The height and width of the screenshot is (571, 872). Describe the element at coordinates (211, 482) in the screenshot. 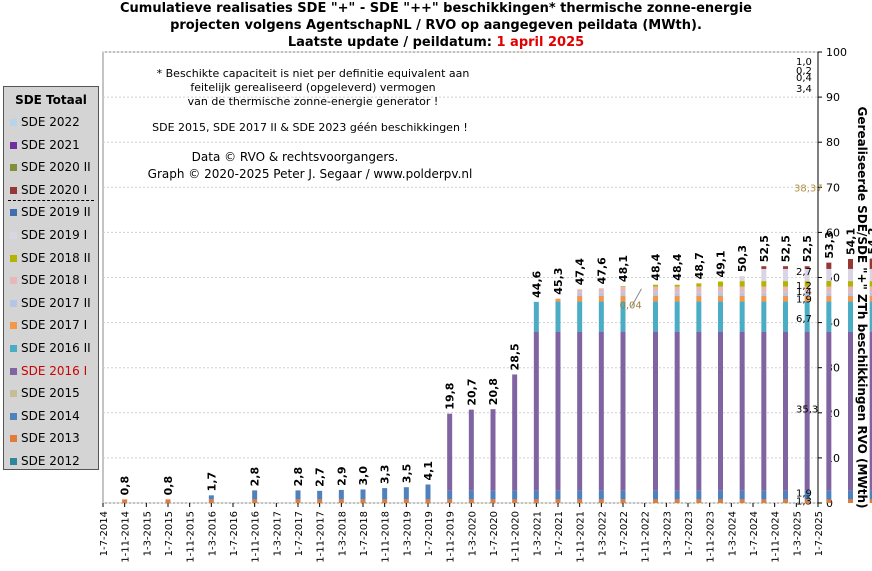

I see `bar-total-label: 1,7` at that location.